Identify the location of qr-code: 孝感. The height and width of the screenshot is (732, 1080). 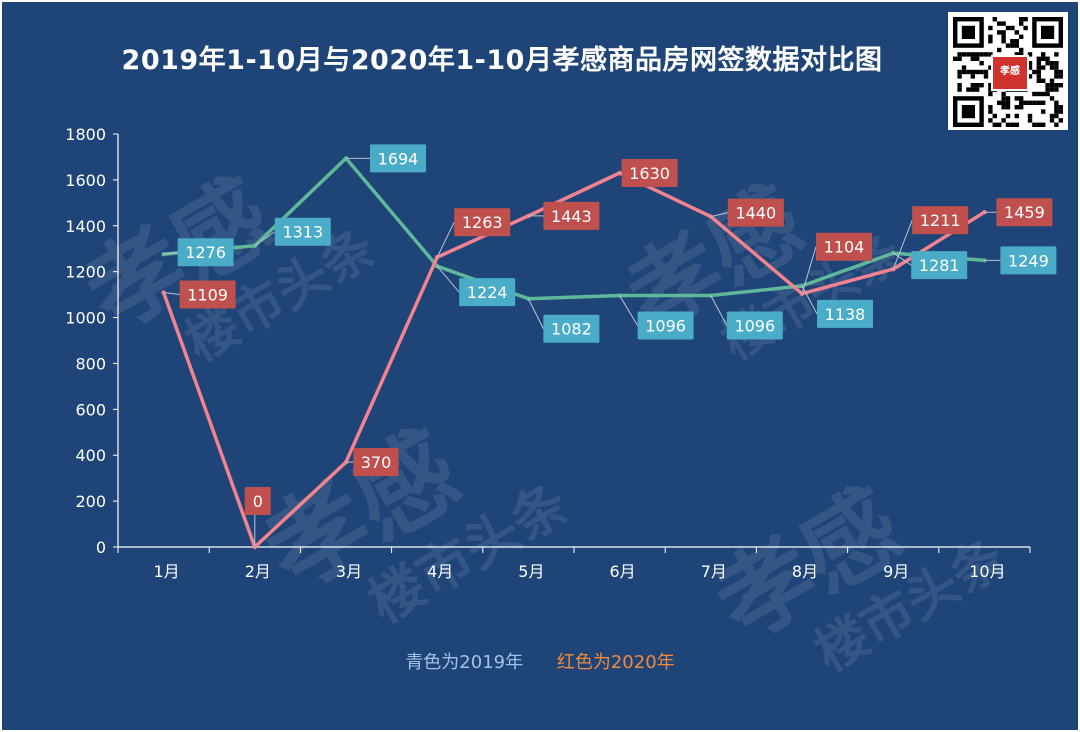
(1008, 71).